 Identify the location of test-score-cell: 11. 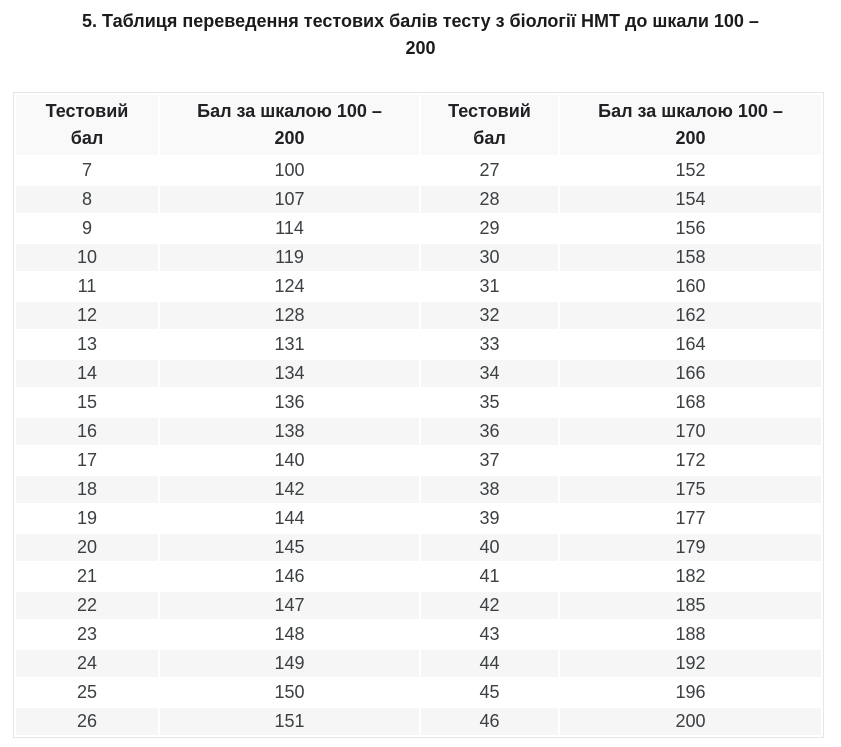
(87, 286).